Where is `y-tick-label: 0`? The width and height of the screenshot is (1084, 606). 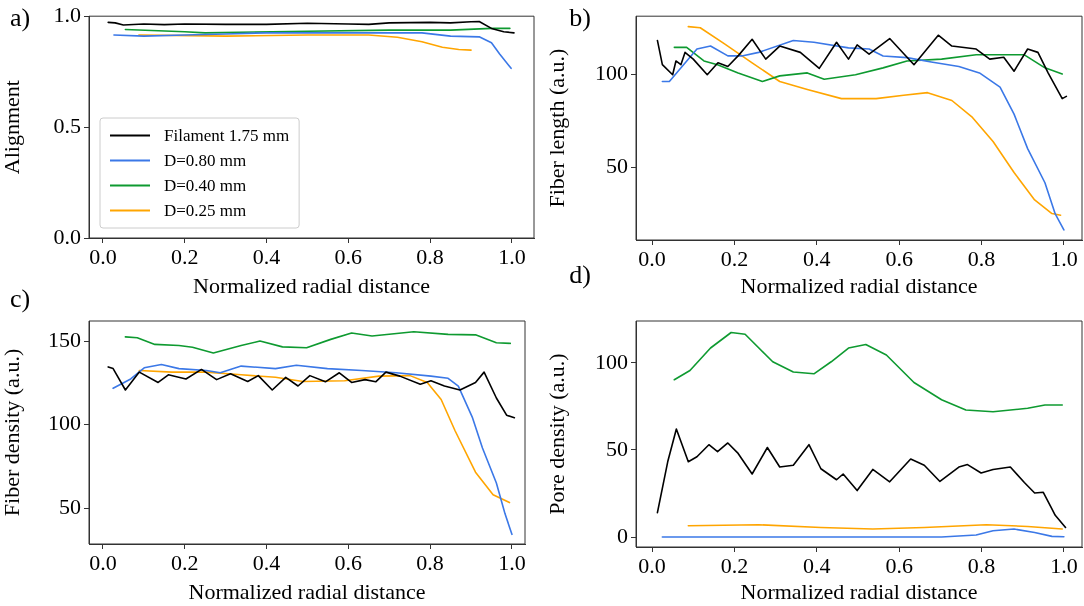
y-tick-label: 0 is located at coordinates (622, 535).